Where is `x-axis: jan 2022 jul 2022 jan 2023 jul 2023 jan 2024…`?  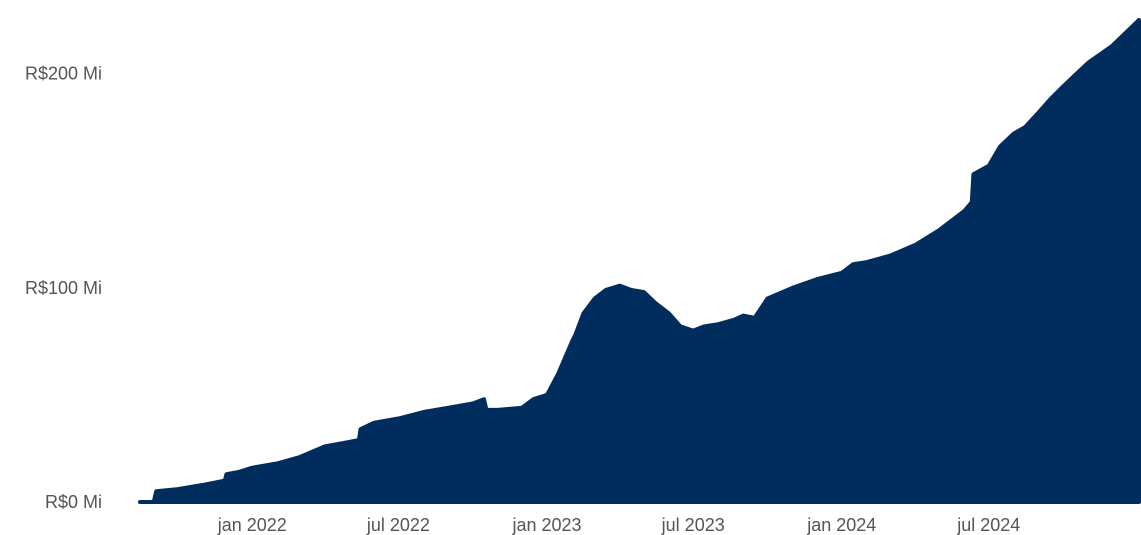 x-axis: jan 2022 jul 2022 jan 2023 jul 2023 jan 2024… is located at coordinates (619, 525).